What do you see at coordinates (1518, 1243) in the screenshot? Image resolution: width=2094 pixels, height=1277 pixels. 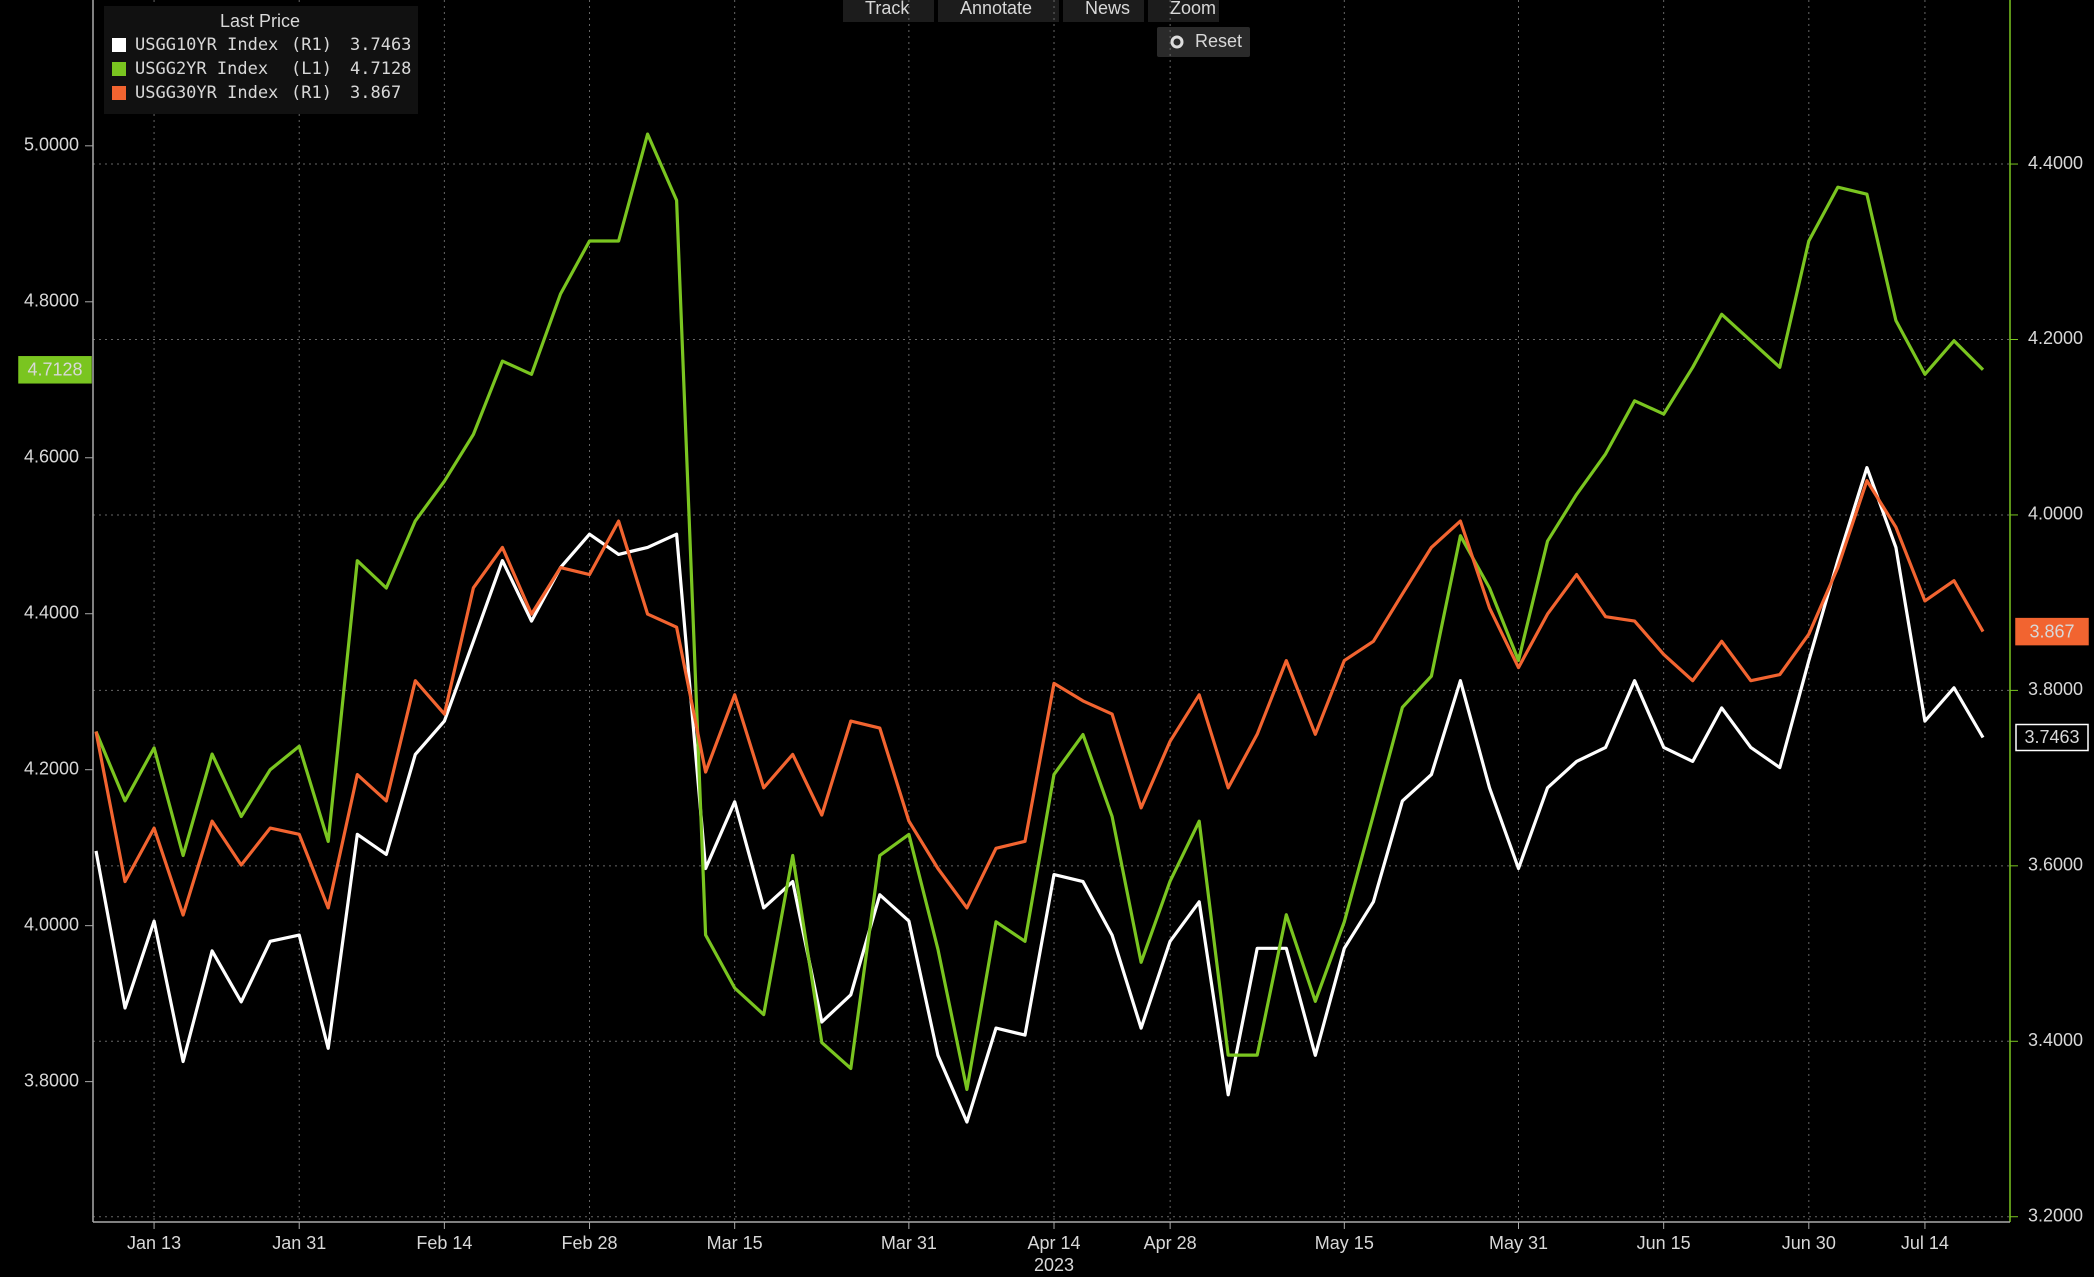 I see `x-tick-label: May 31` at bounding box center [1518, 1243].